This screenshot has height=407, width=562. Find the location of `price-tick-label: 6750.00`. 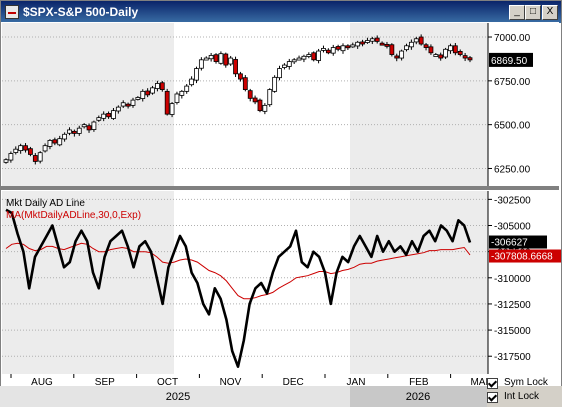

price-tick-label: 6750.00 is located at coordinates (512, 82).